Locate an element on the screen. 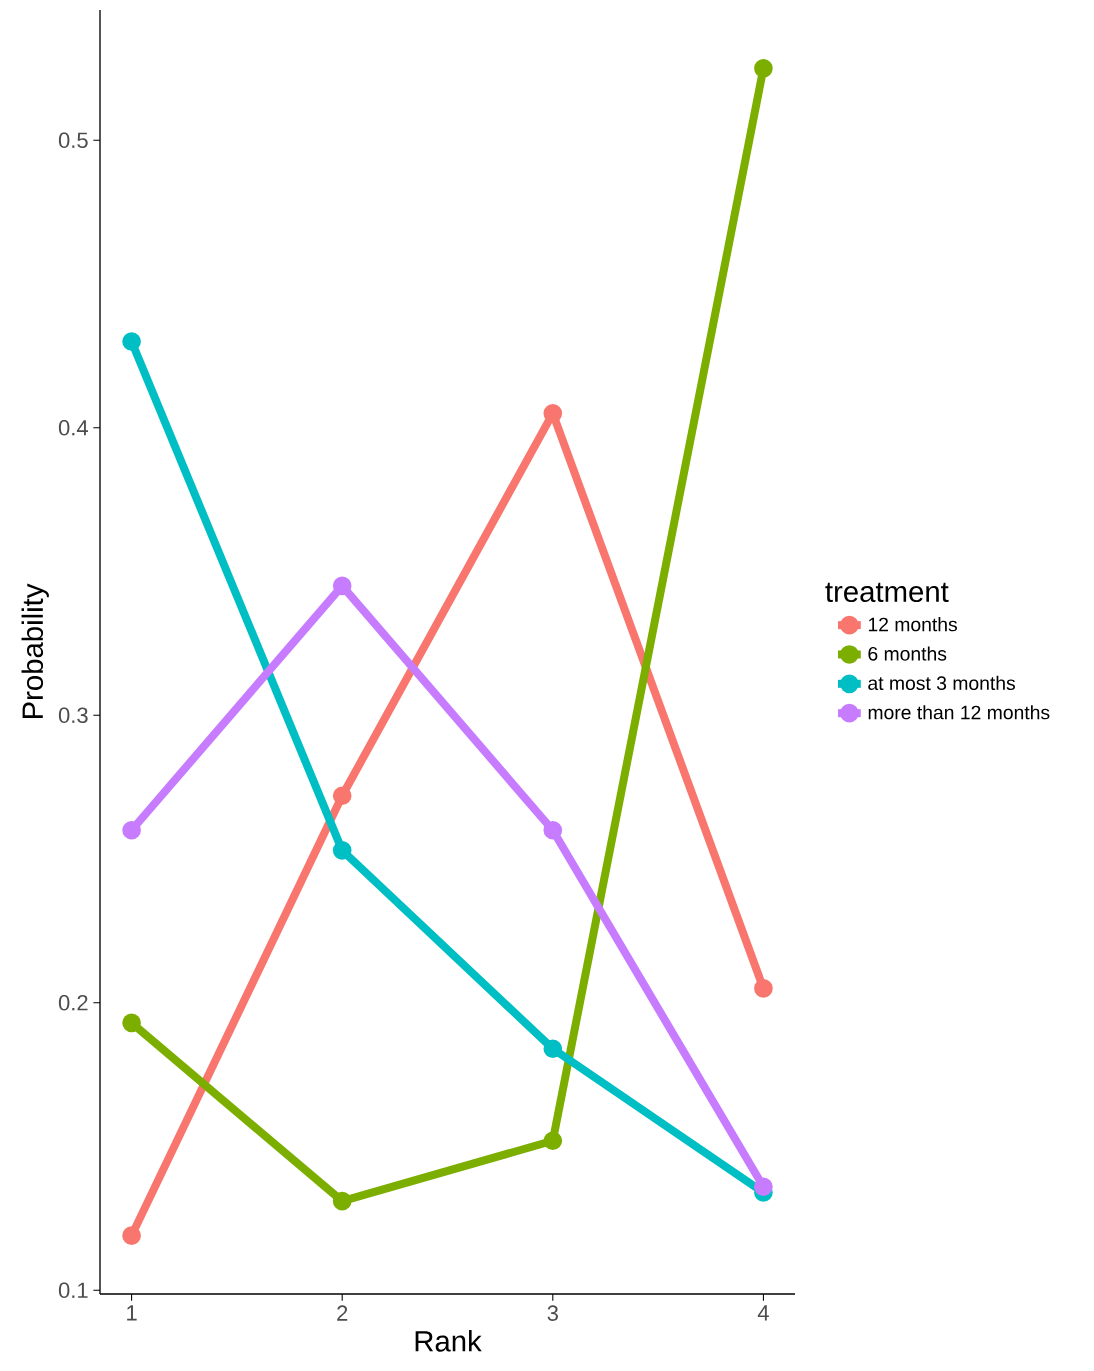 The image size is (1094, 1371). y-tick-label: 0.1 is located at coordinates (73, 1290).